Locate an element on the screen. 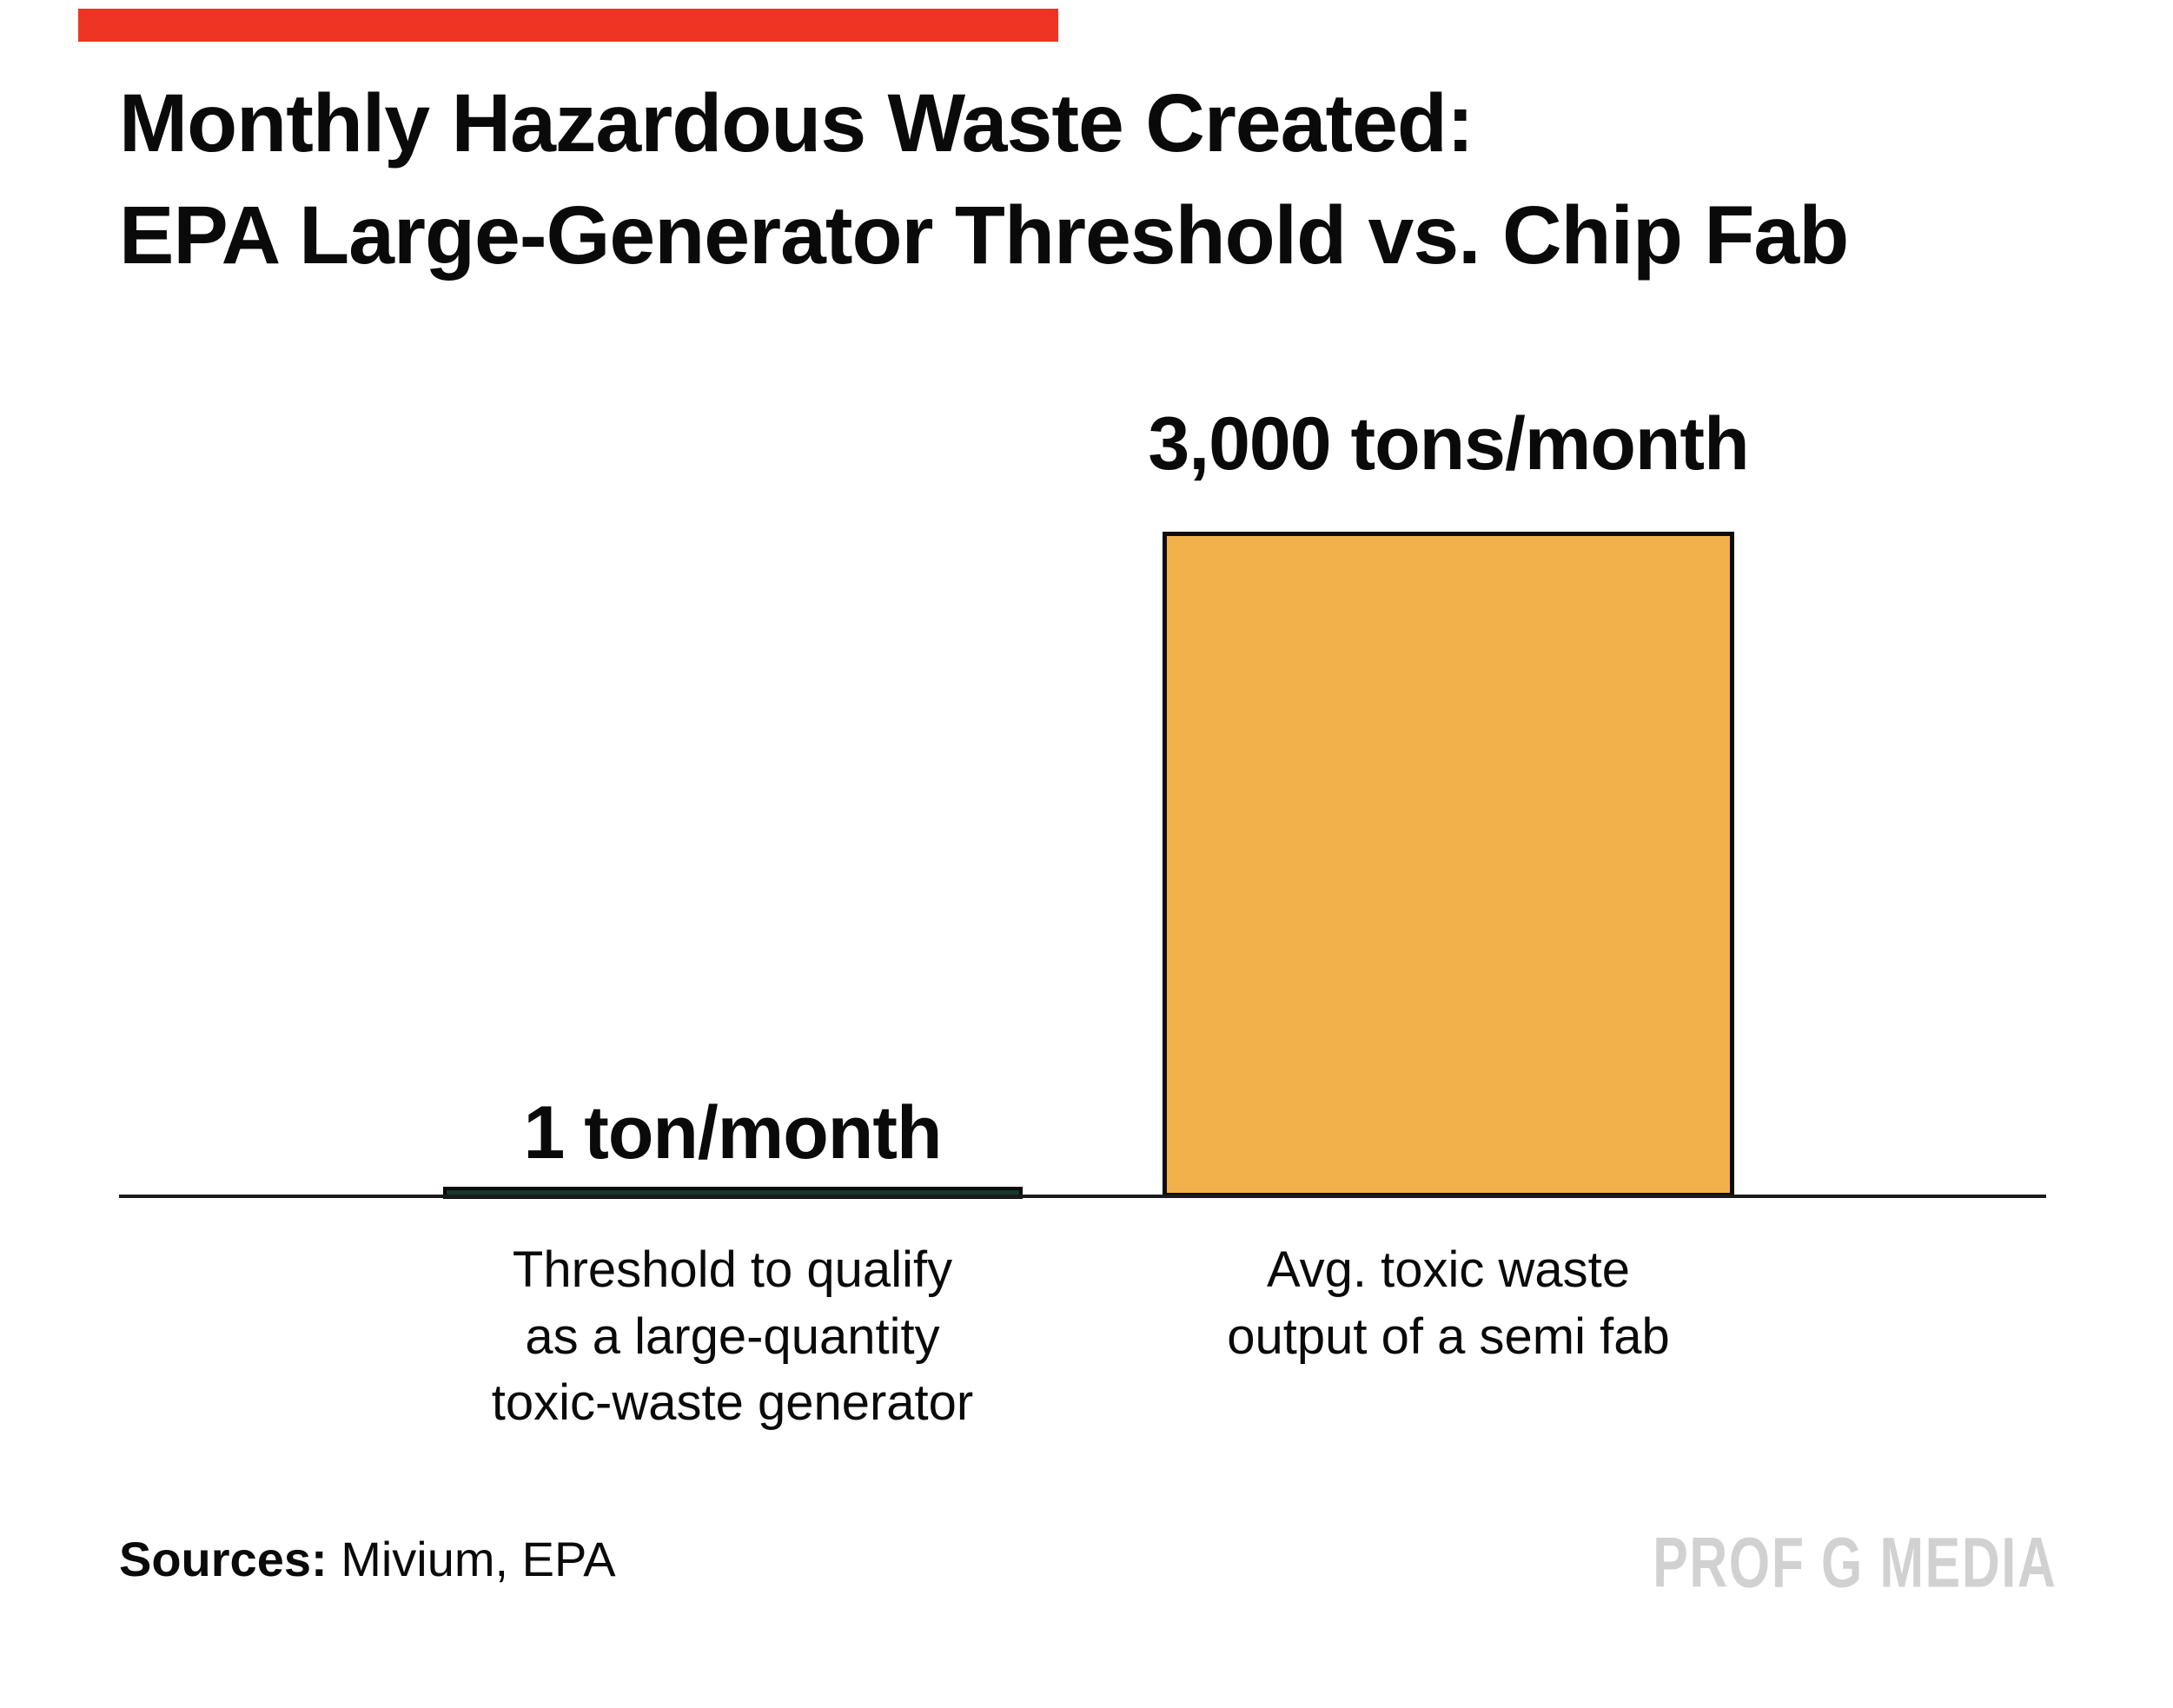 The width and height of the screenshot is (2173, 1708). prof-g-media-watermark: PROF G MEDIA is located at coordinates (1854, 1563).